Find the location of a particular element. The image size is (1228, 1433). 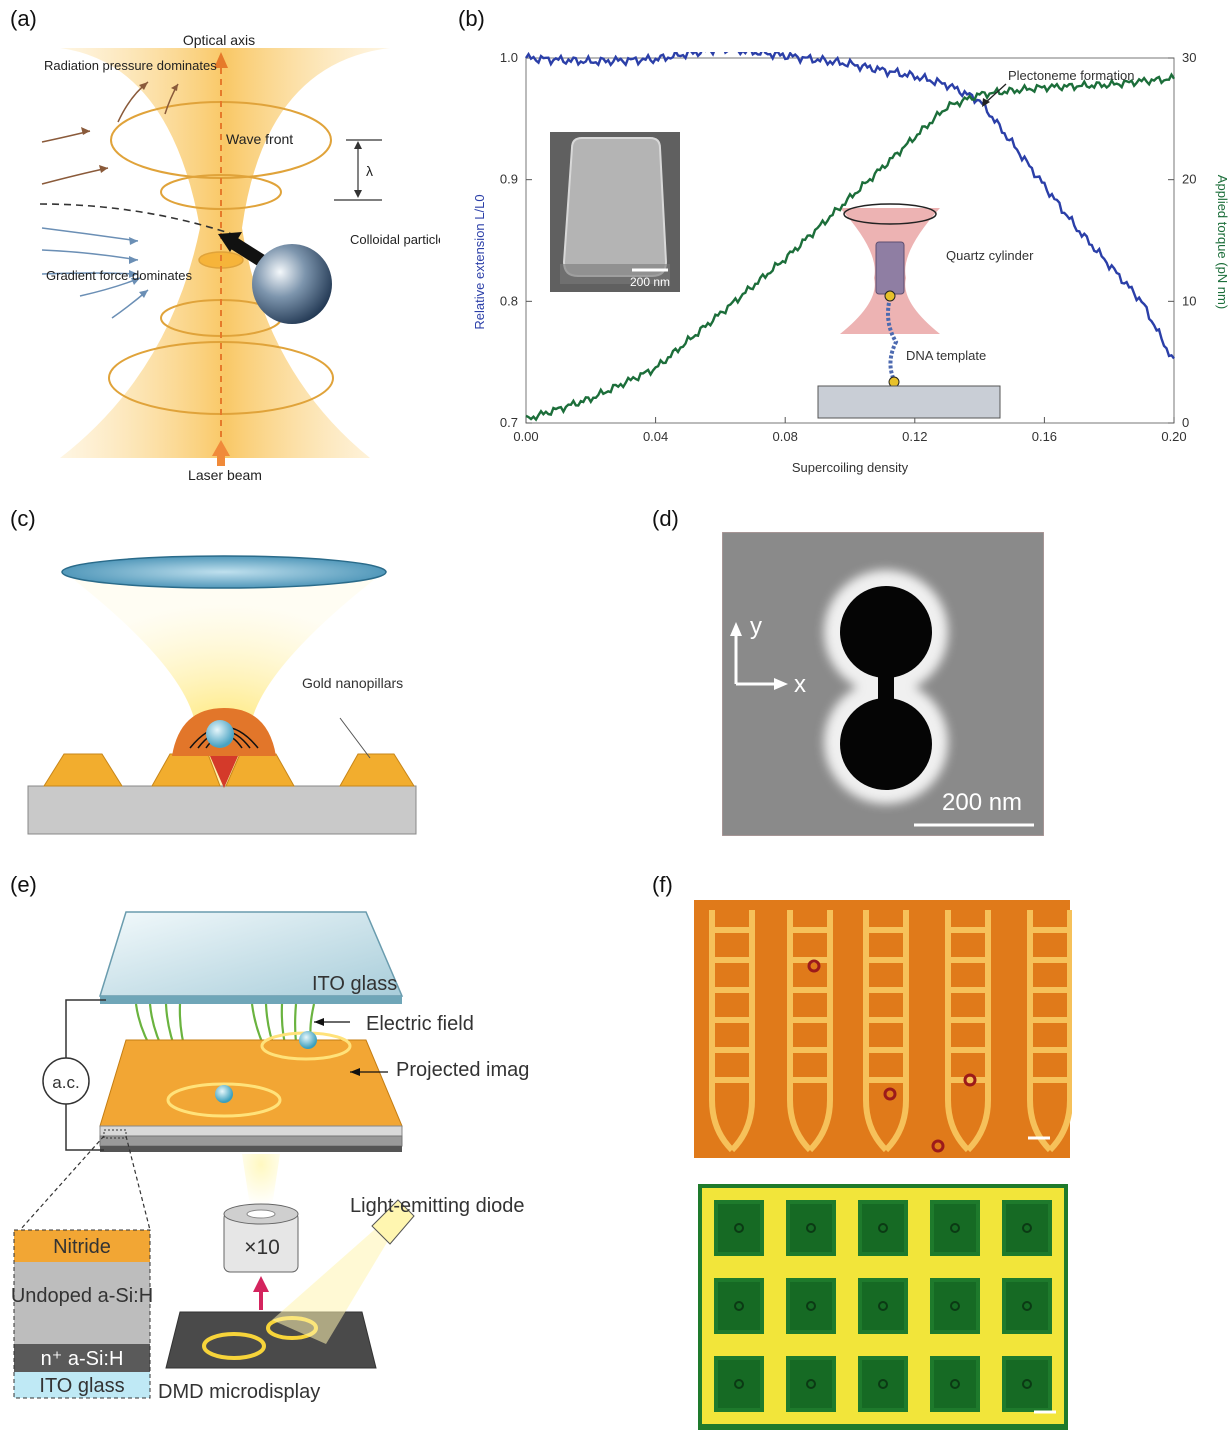

panel-label-c: (c) is located at coordinates (23, 518).